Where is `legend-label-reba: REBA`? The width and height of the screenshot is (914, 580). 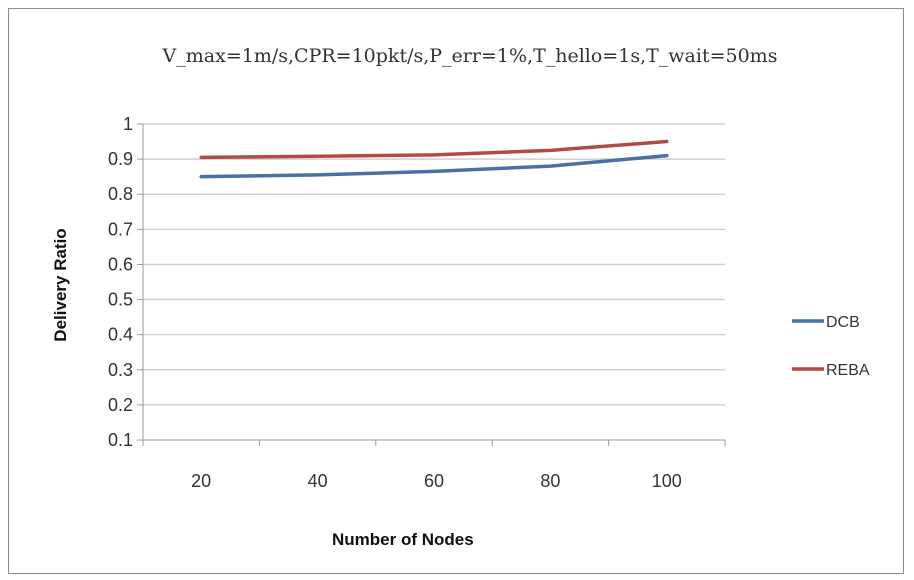 legend-label-reba: REBA is located at coordinates (848, 370).